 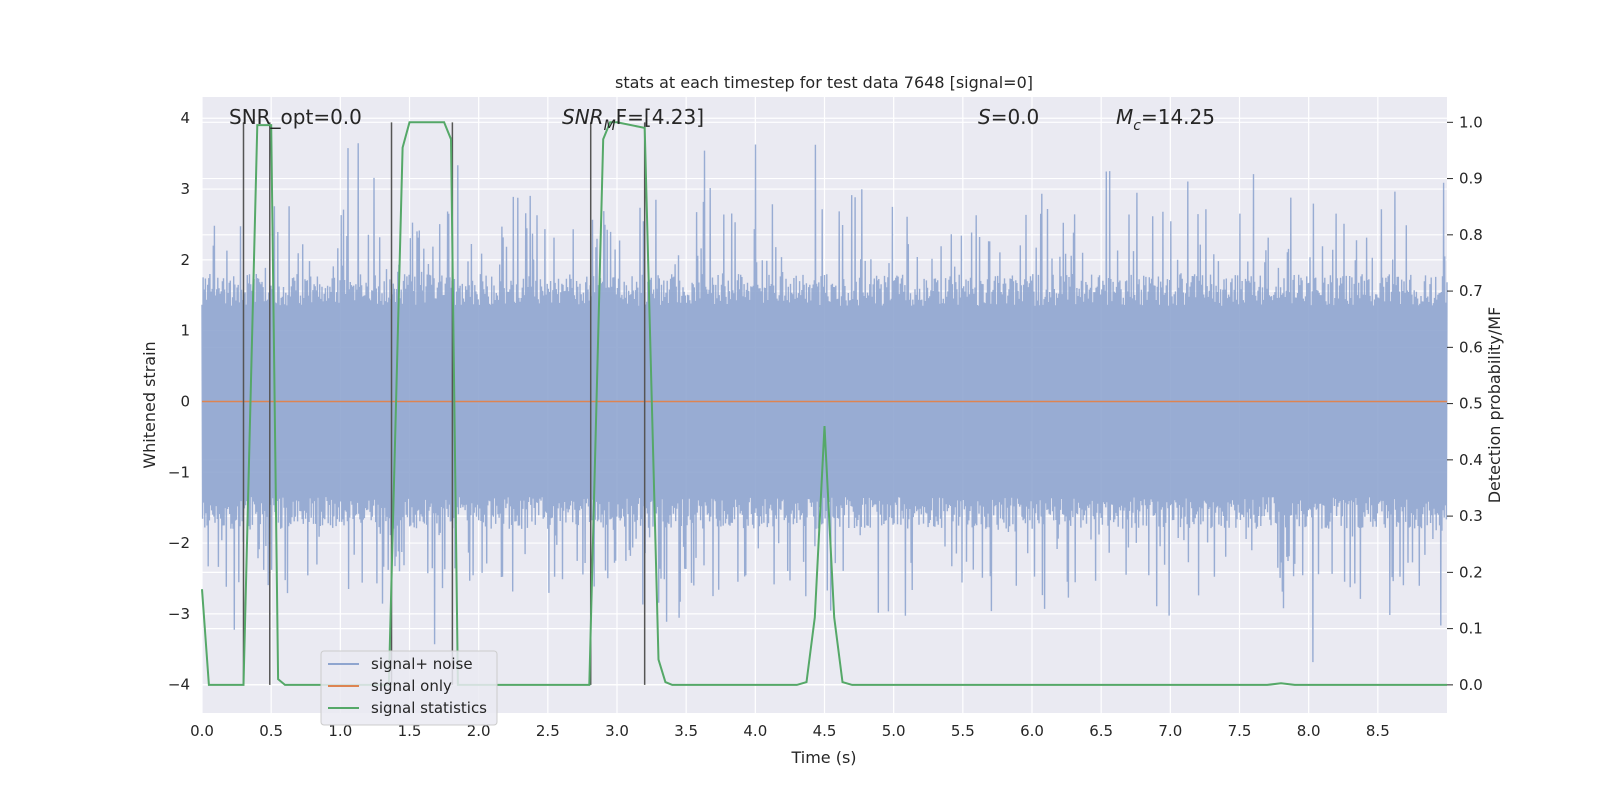 What do you see at coordinates (1471, 685) in the screenshot?
I see `y-tick-label-right: 0.0` at bounding box center [1471, 685].